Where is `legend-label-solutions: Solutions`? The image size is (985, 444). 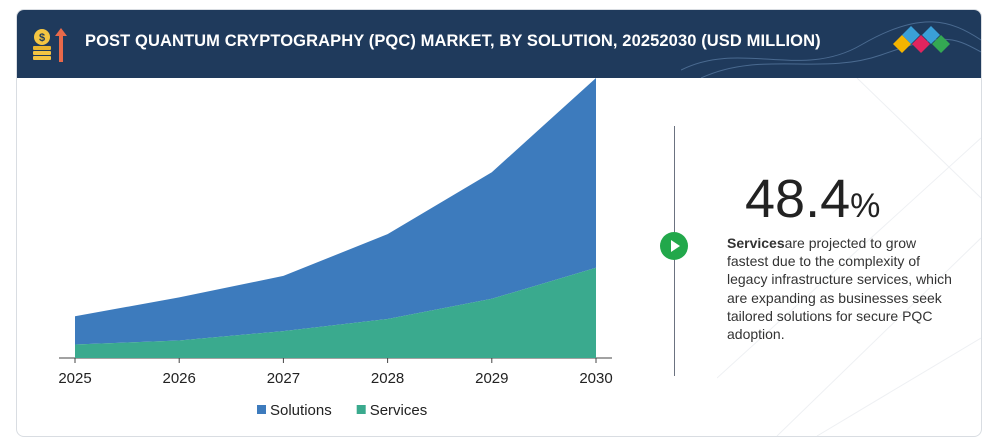
legend-label-solutions: Solutions is located at coordinates (301, 410).